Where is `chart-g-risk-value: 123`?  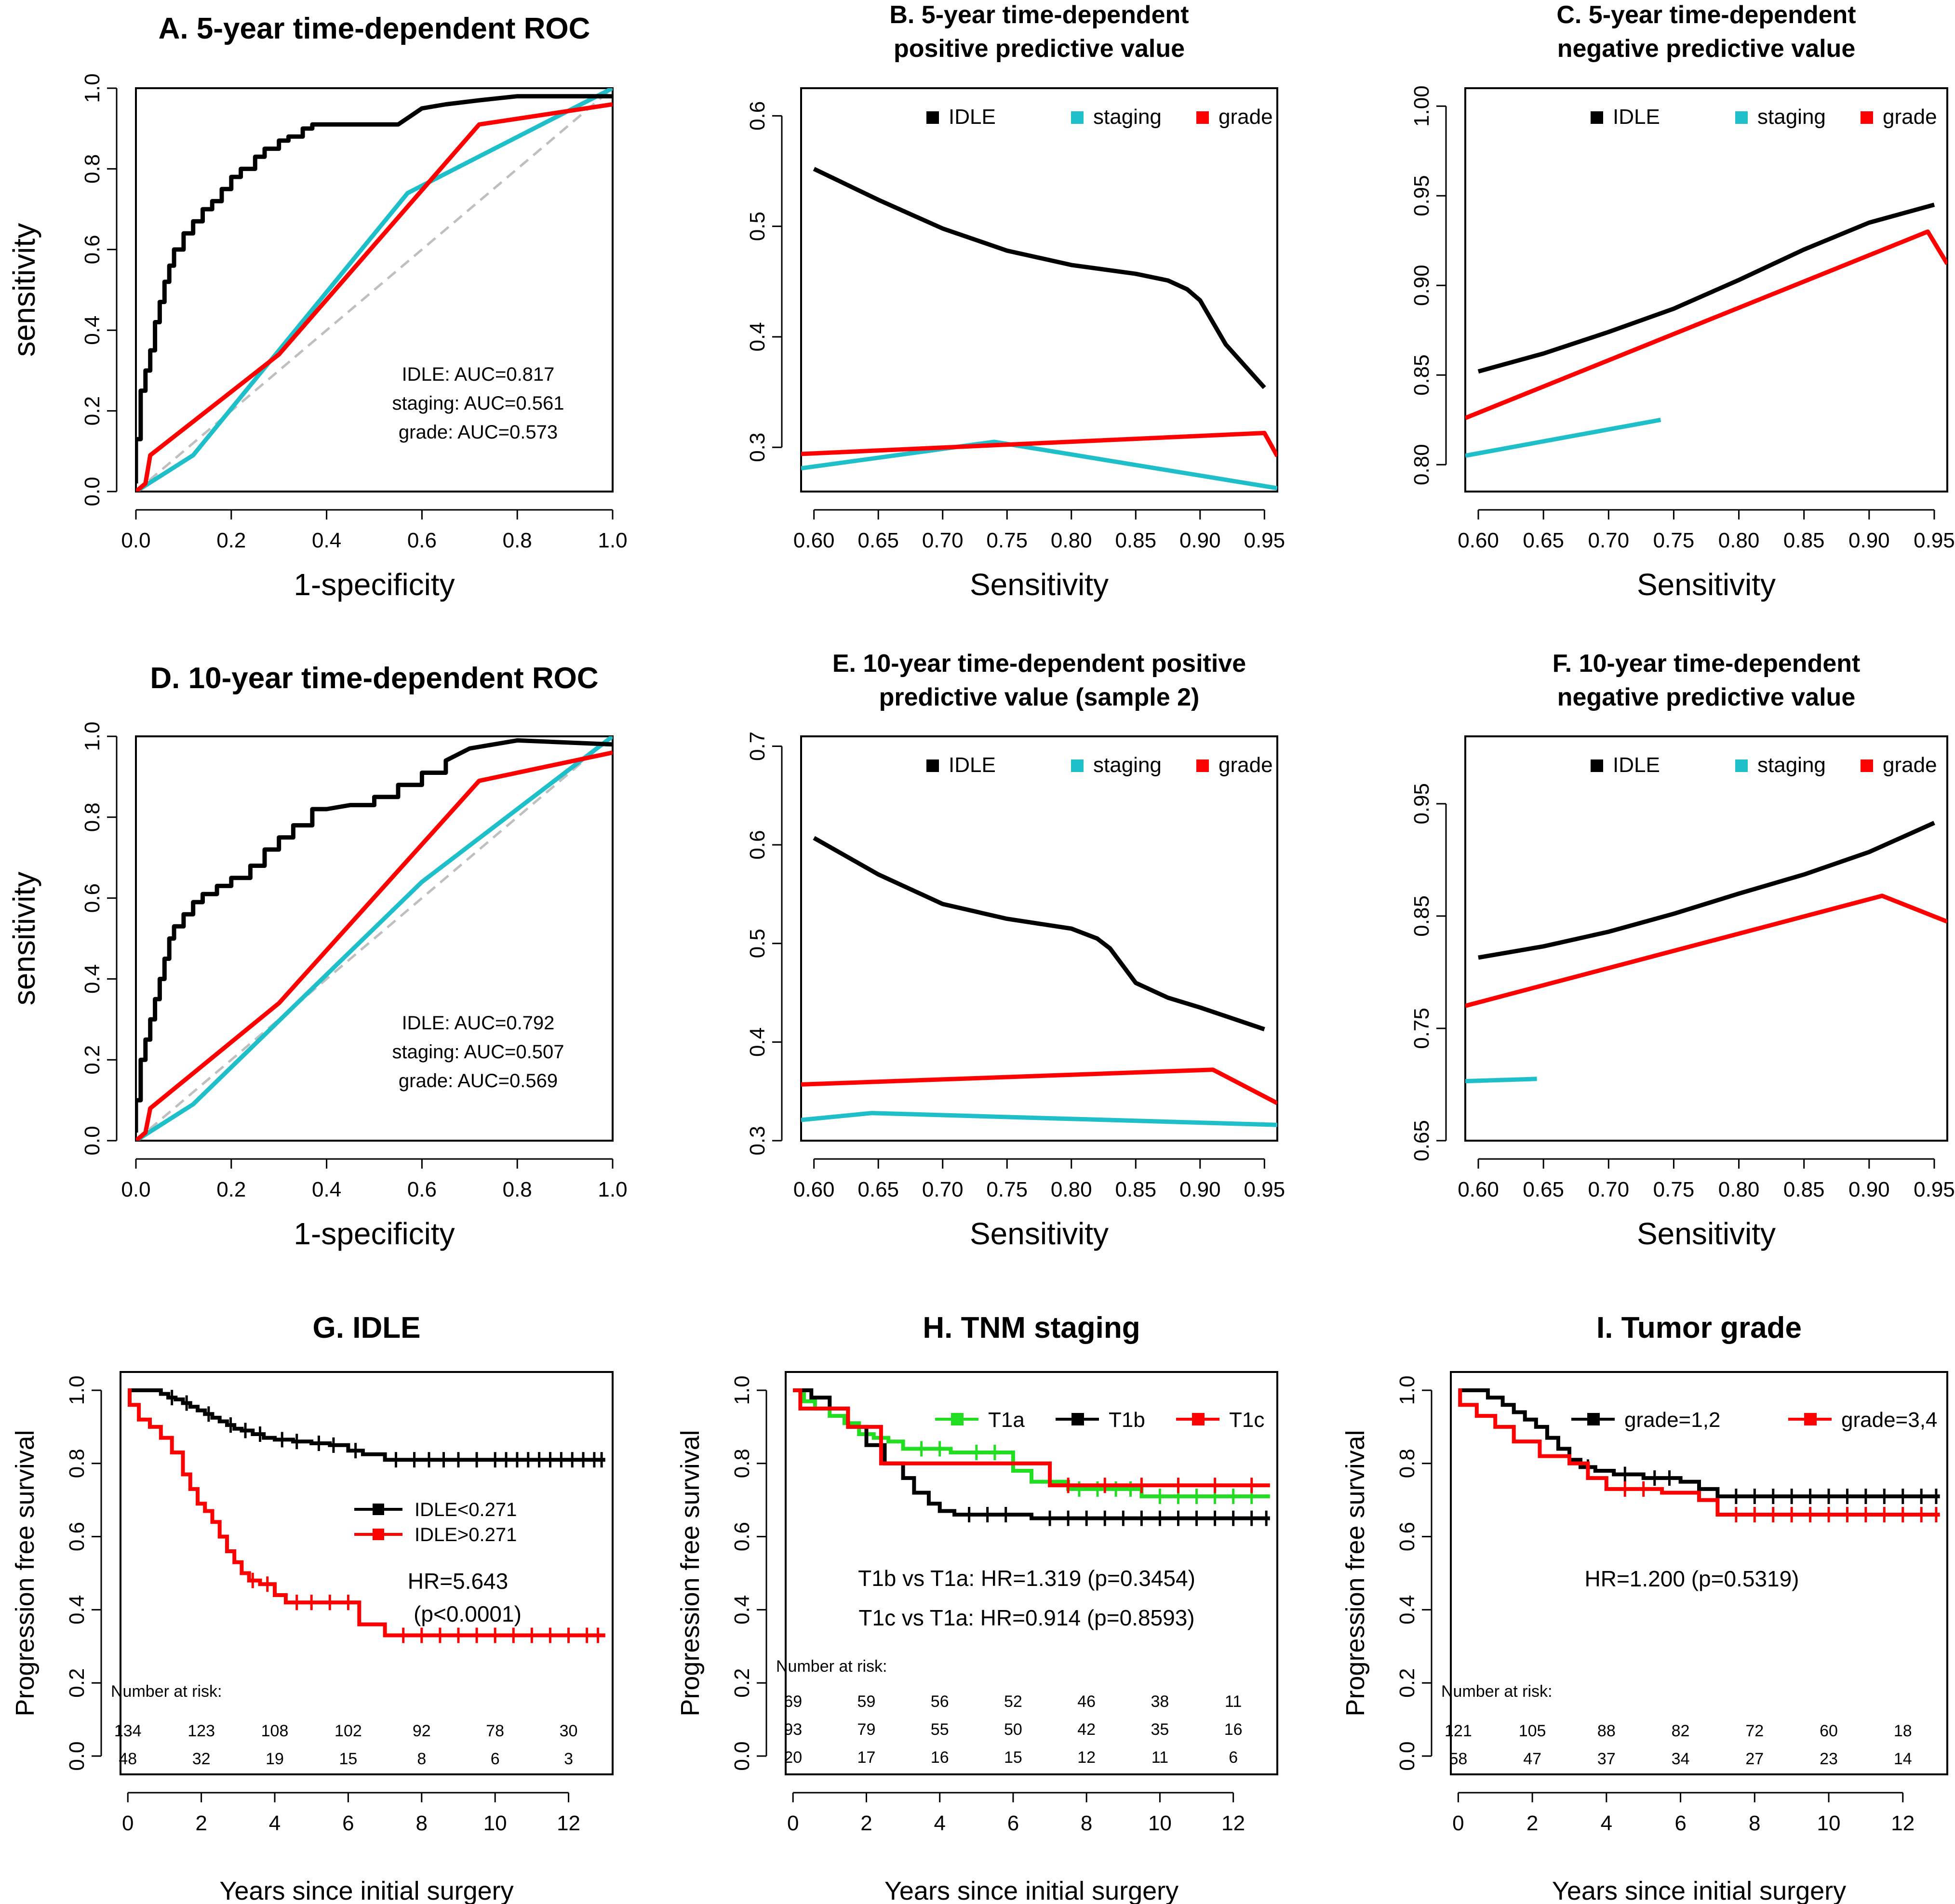
chart-g-risk-value: 123 is located at coordinates (201, 1731).